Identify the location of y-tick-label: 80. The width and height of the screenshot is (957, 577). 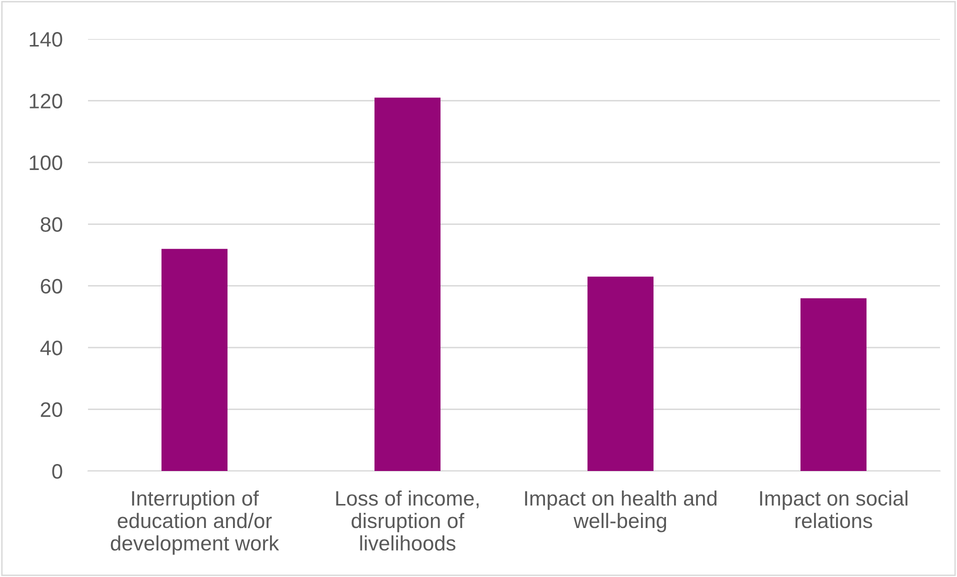
(51, 224).